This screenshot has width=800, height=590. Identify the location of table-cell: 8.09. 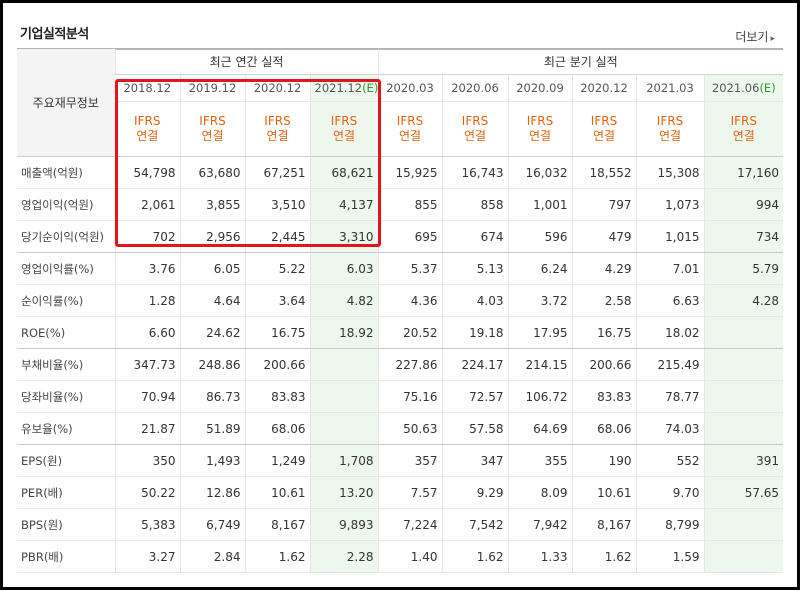
(539, 492).